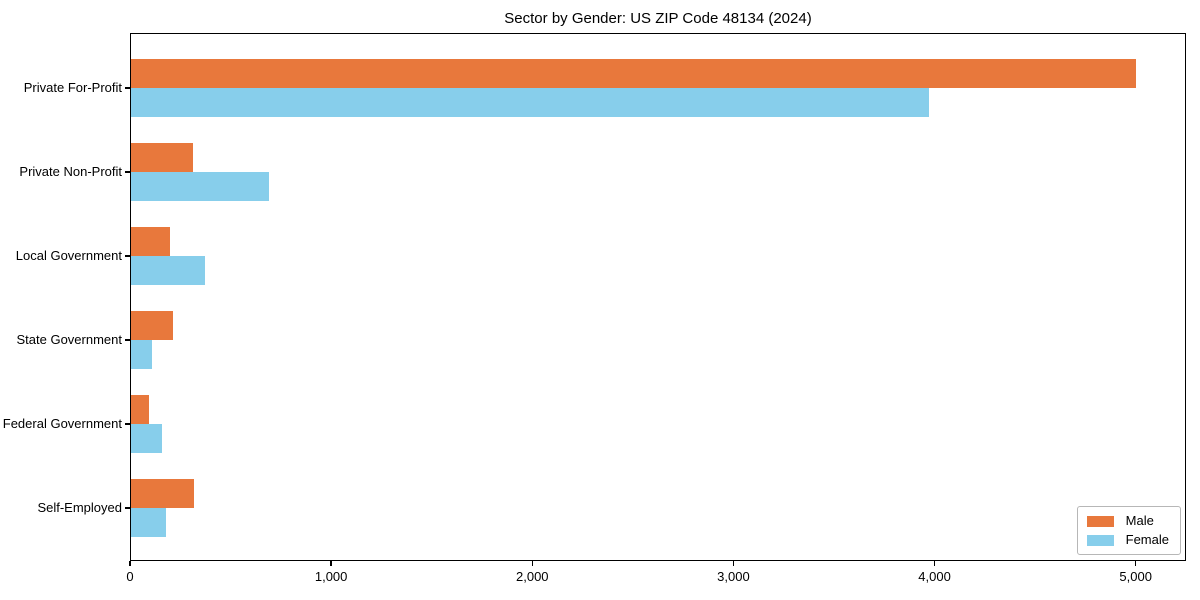 This screenshot has height=600, width=1200. Describe the element at coordinates (127, 508) in the screenshot. I see `y-tick-self-employed` at that location.